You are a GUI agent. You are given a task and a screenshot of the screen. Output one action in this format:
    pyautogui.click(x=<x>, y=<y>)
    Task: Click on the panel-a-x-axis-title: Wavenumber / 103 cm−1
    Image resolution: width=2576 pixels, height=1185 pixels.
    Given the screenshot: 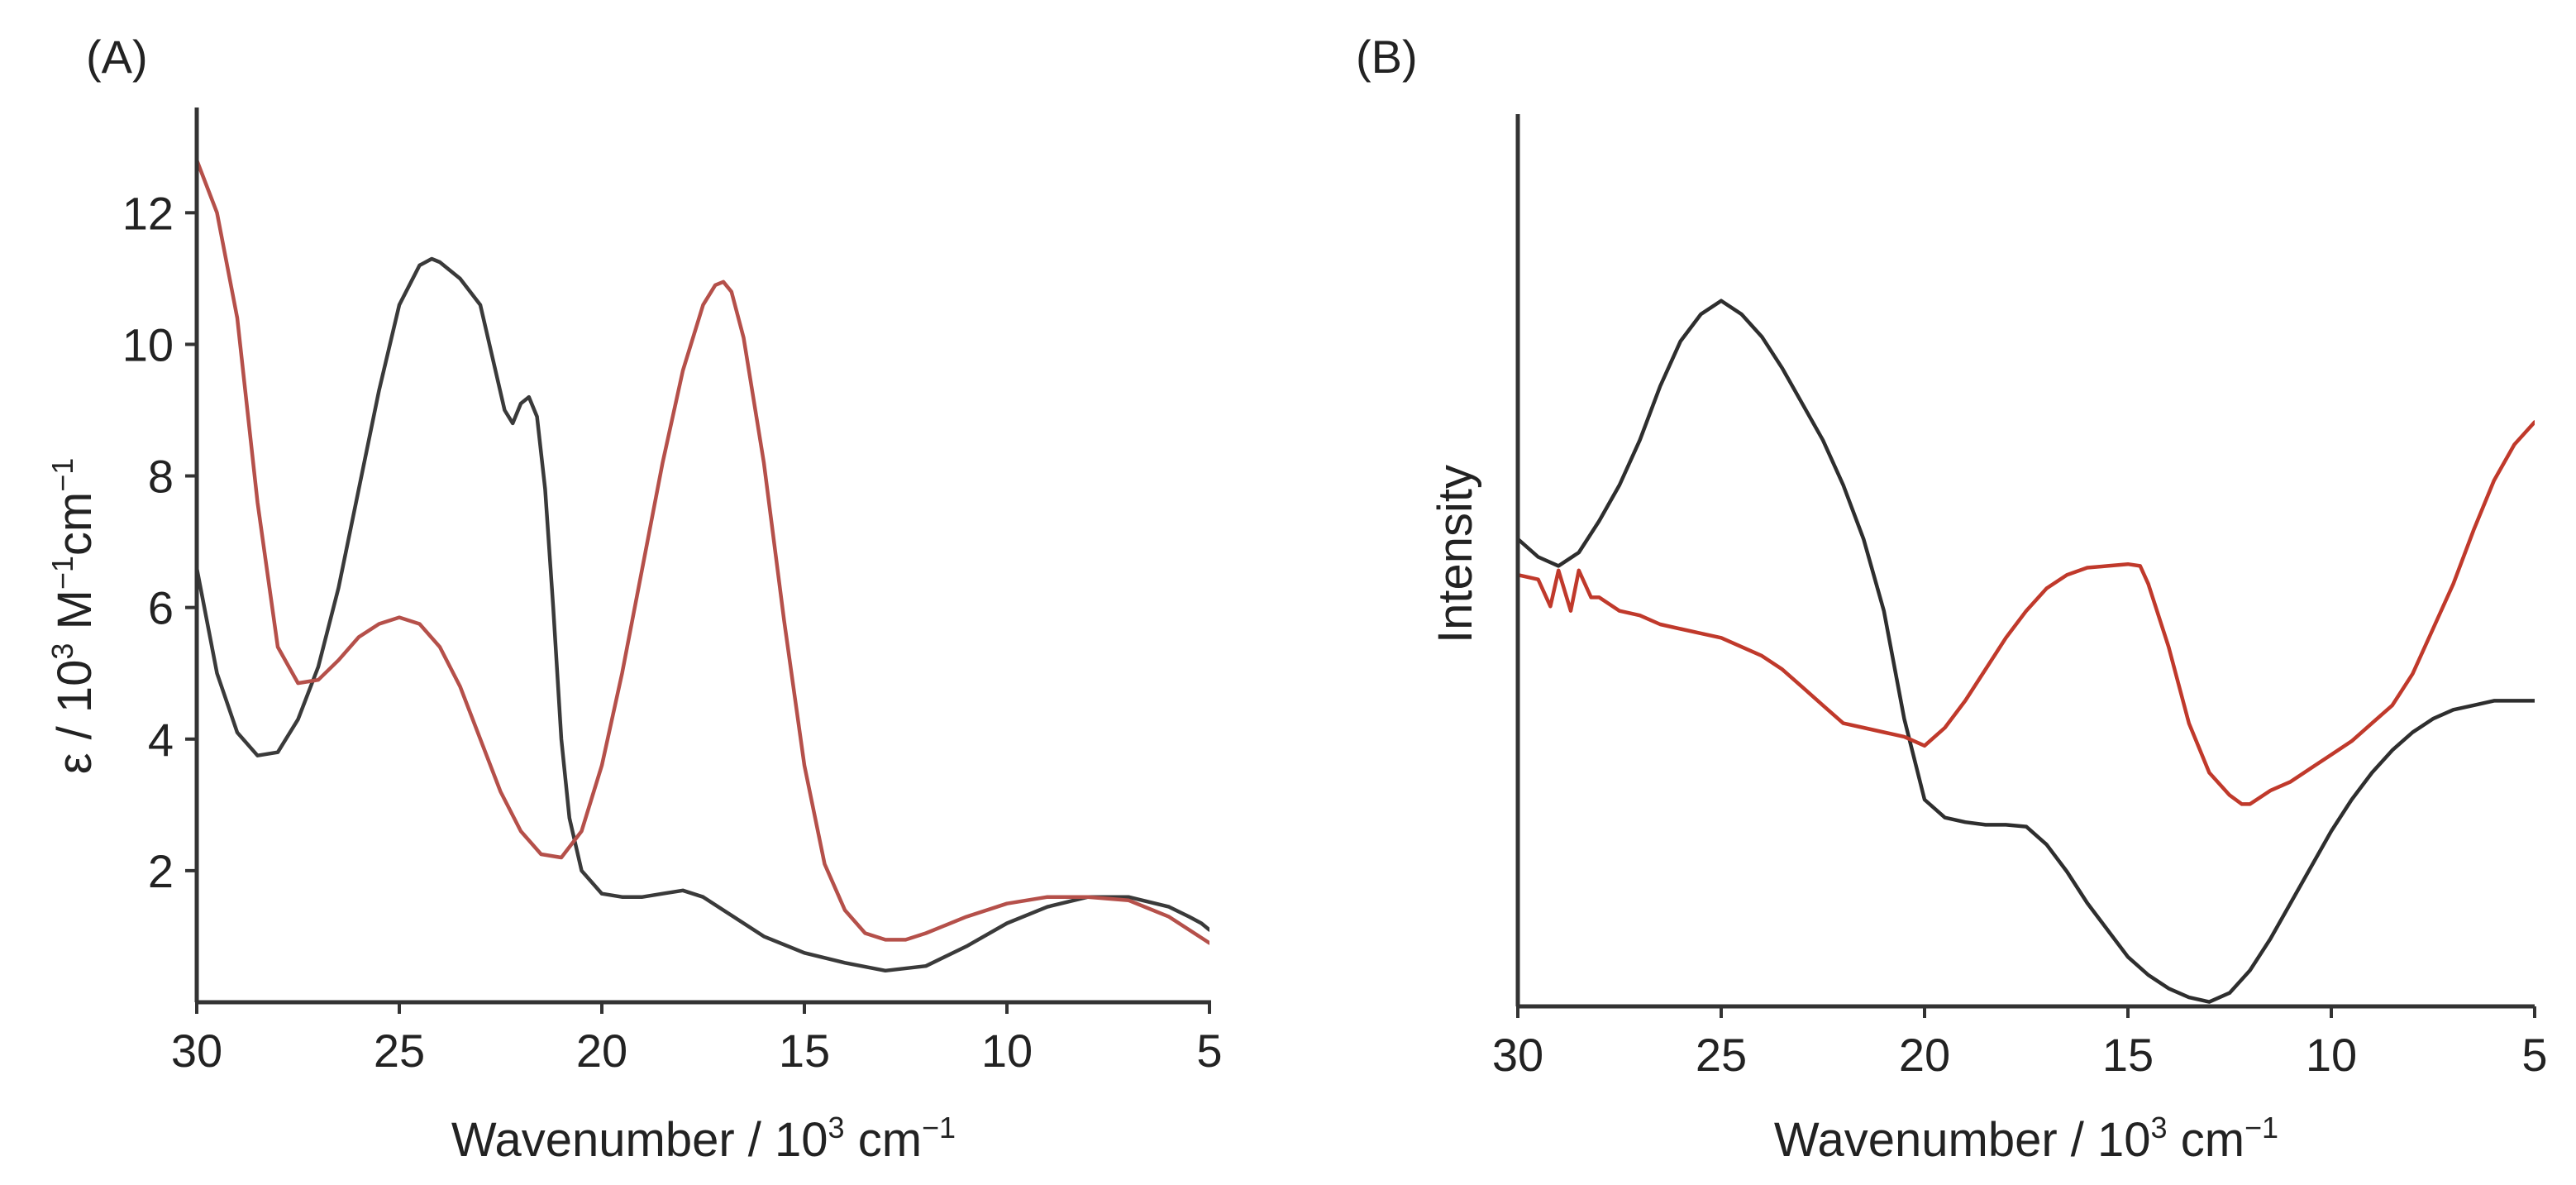 What is the action you would take?
    pyautogui.click(x=703, y=1139)
    